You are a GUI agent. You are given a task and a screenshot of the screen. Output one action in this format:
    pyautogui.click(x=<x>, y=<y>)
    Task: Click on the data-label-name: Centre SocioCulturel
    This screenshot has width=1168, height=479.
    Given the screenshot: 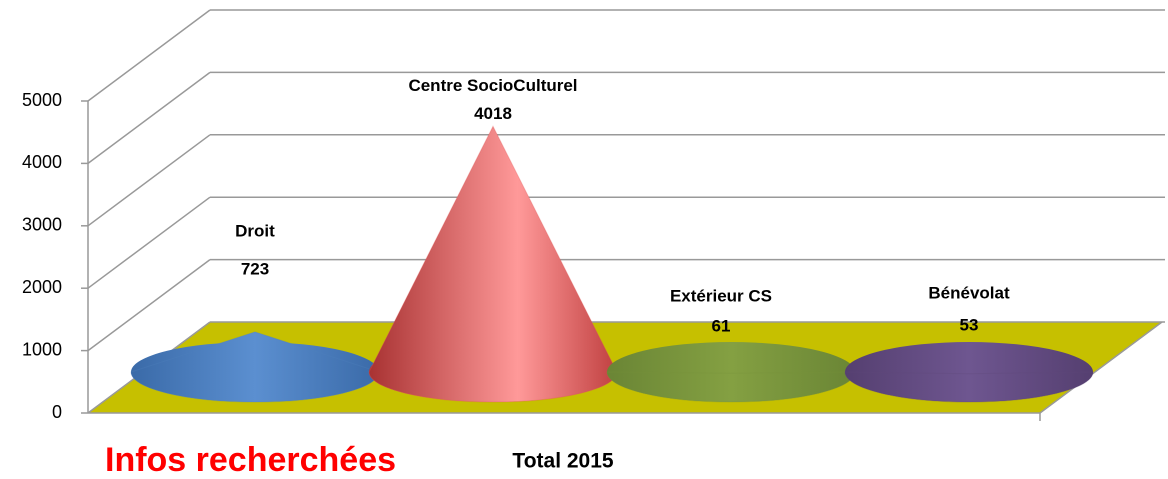 What is the action you would take?
    pyautogui.click(x=492, y=85)
    